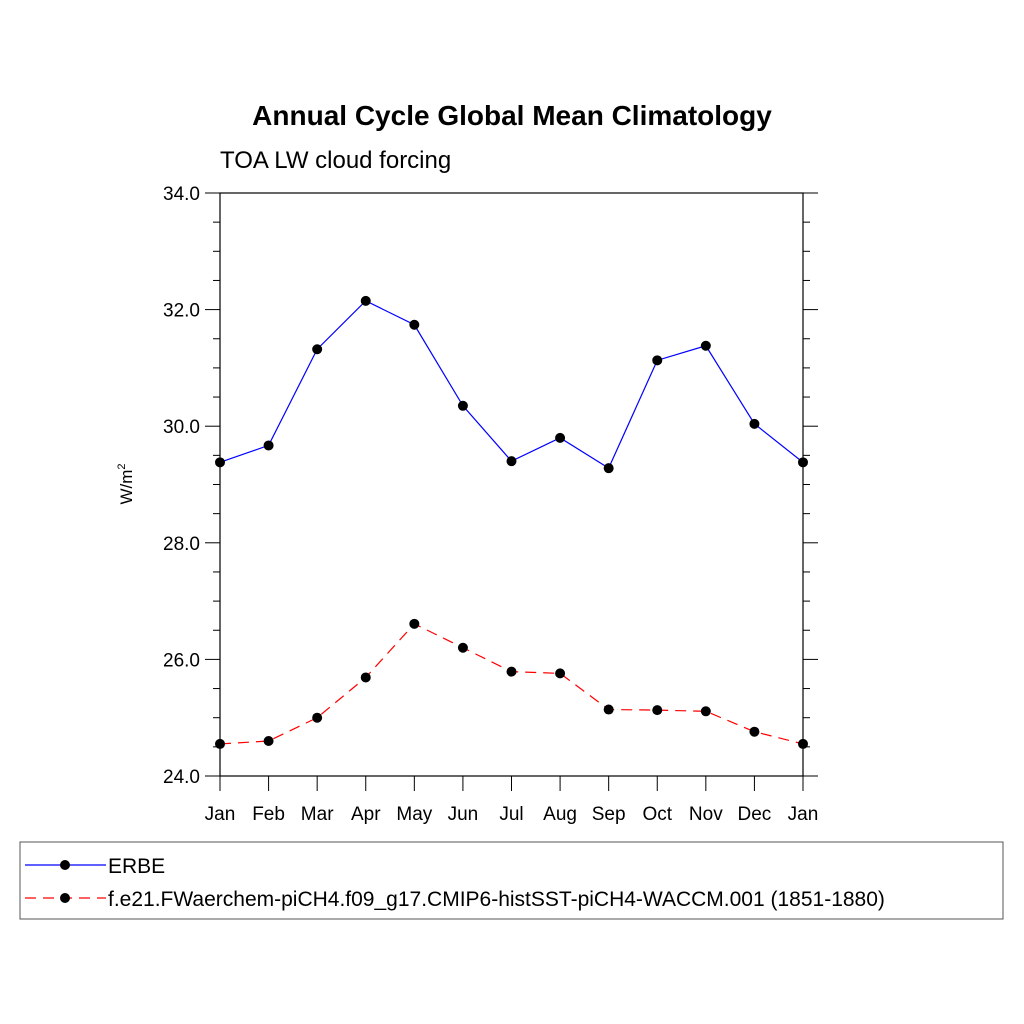 This screenshot has width=1024, height=1024. What do you see at coordinates (136, 866) in the screenshot?
I see `legend-label: ERBE` at bounding box center [136, 866].